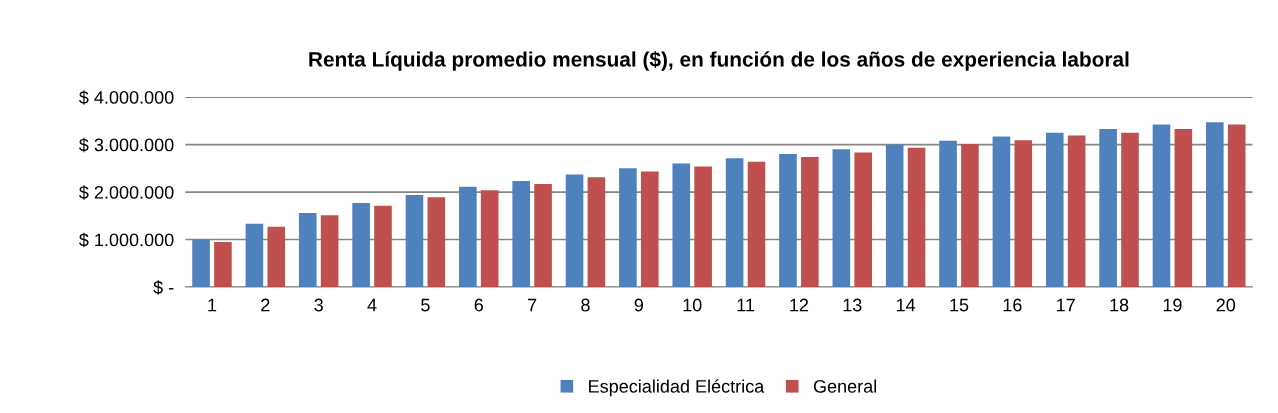  I want to click on x-tick-label: 13, so click(852, 305).